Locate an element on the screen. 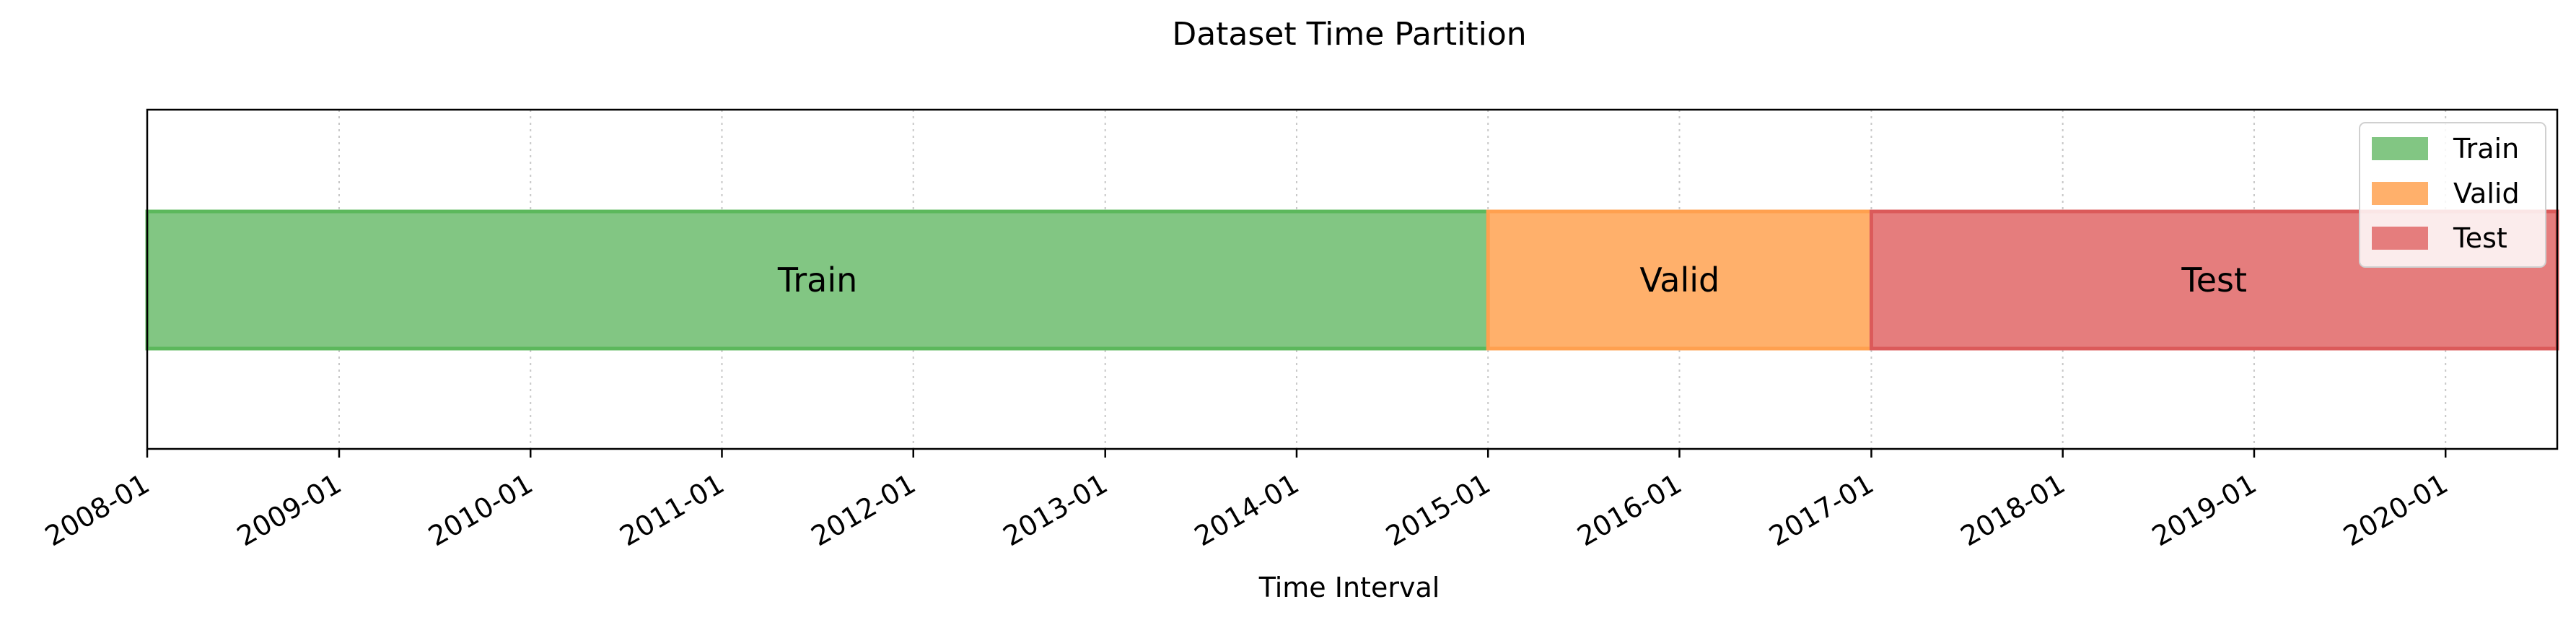 This screenshot has height=625, width=2576. legend: Train Valid Test is located at coordinates (2452, 195).